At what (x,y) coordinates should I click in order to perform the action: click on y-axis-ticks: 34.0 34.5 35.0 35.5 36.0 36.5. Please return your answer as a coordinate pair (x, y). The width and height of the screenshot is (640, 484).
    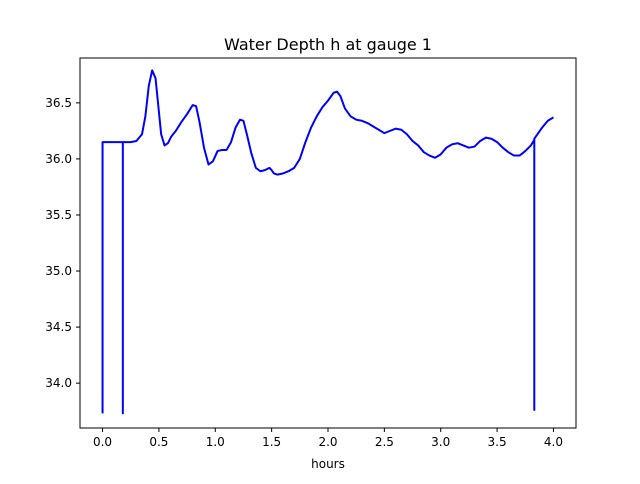
    Looking at the image, I should click on (62, 243).